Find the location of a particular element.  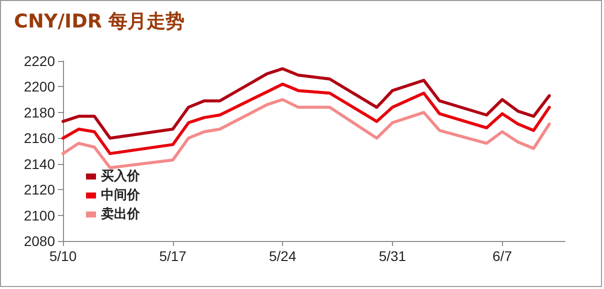

y-tick-label: 2140 is located at coordinates (40, 164).